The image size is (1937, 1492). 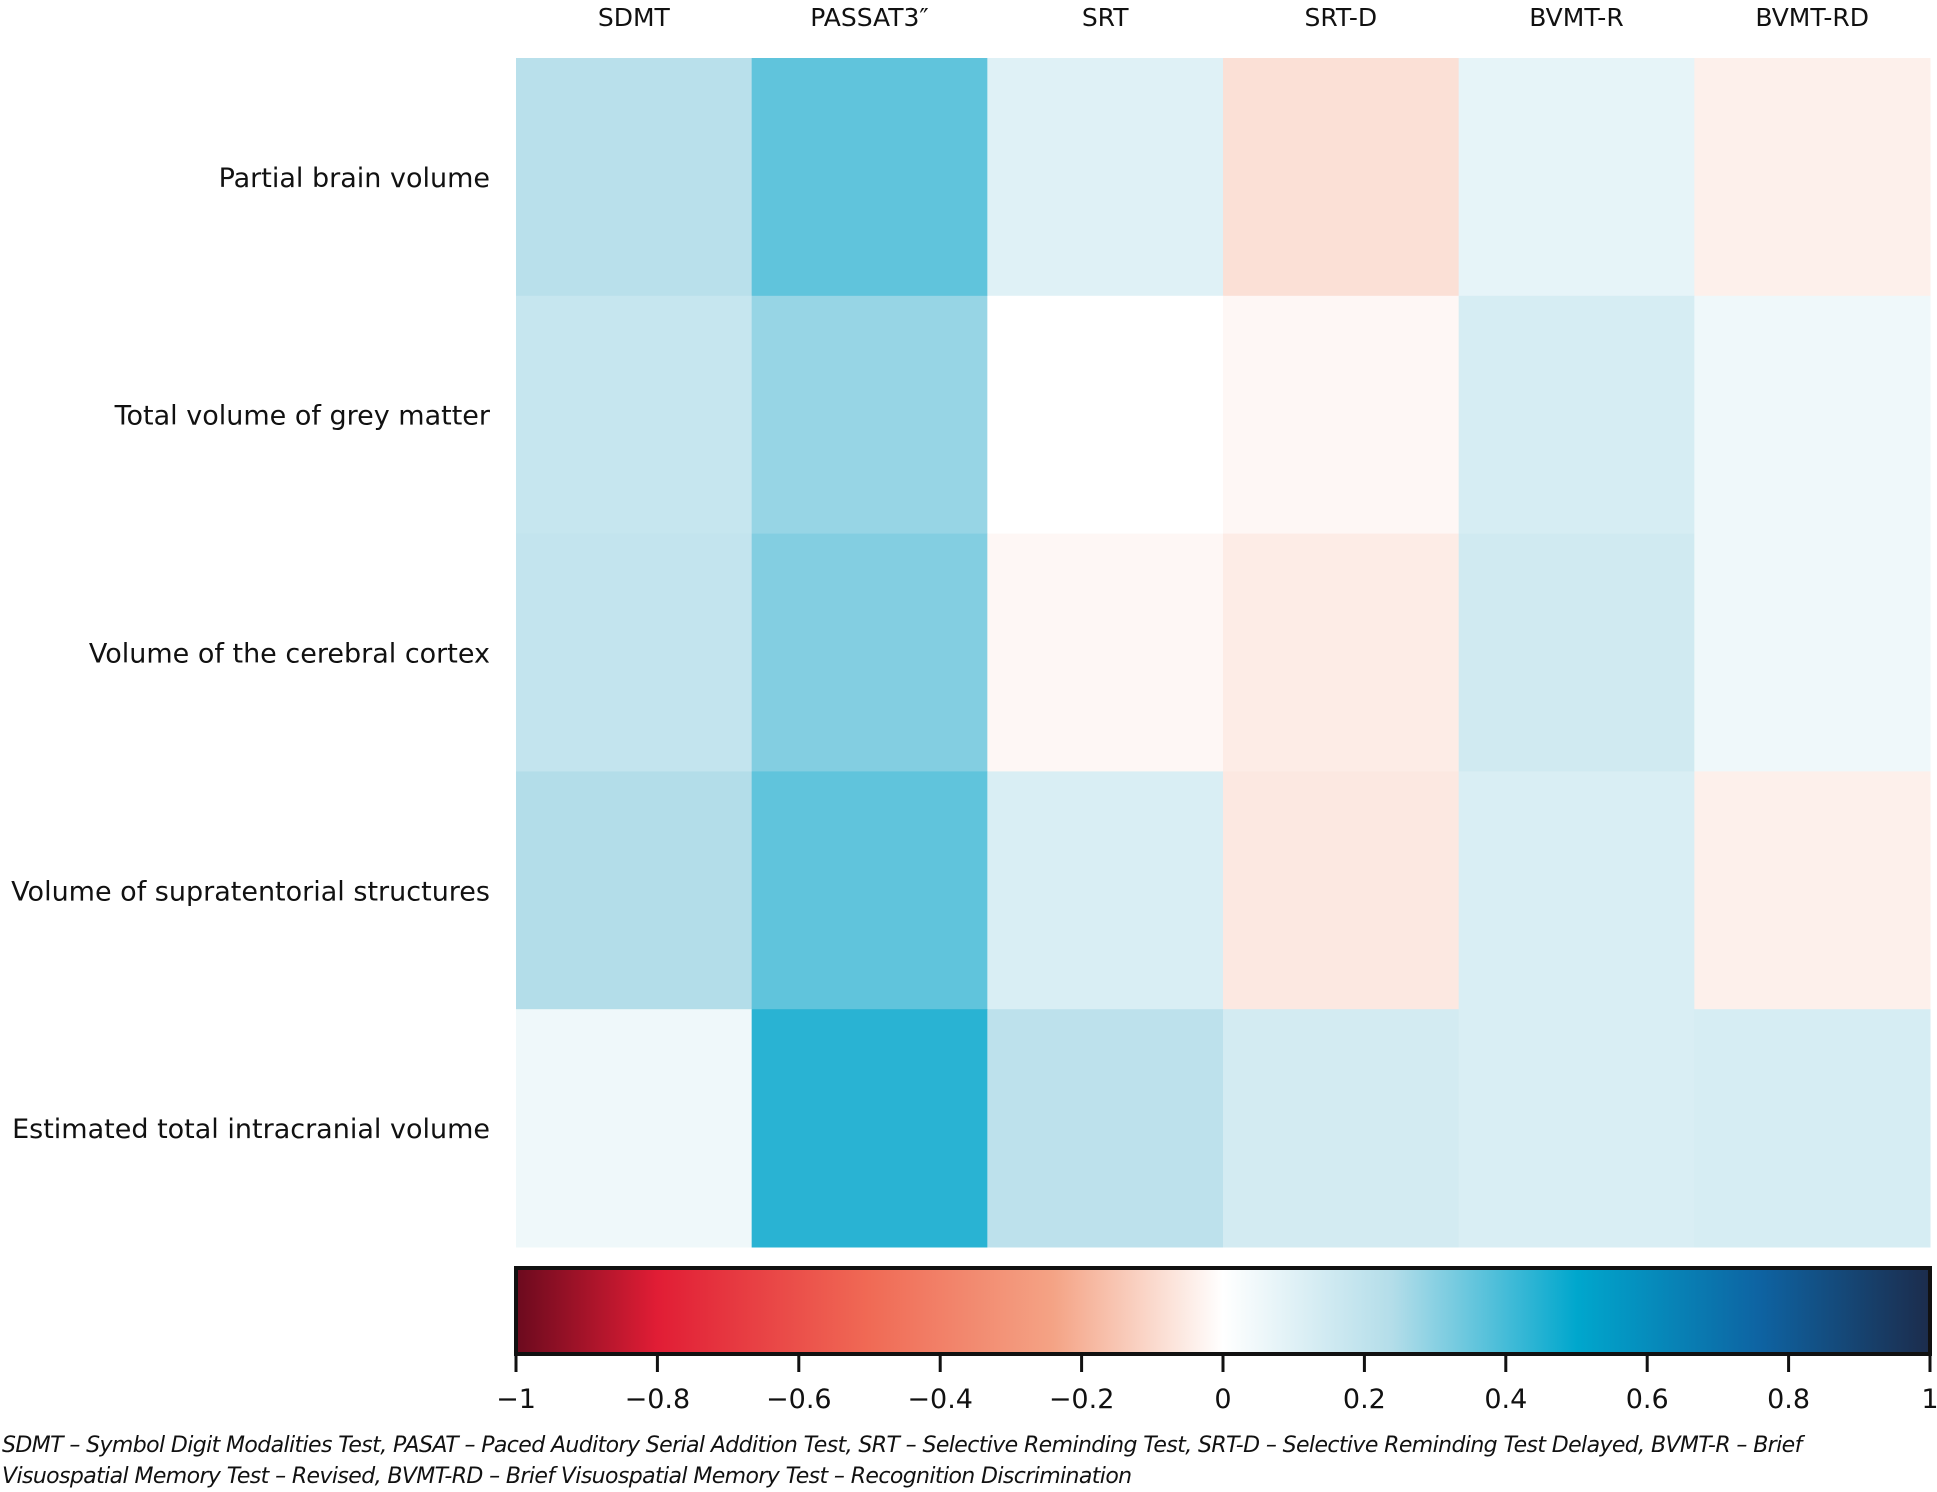 I want to click on row-label: Estimated total intracranial volume, so click(x=251, y=1129).